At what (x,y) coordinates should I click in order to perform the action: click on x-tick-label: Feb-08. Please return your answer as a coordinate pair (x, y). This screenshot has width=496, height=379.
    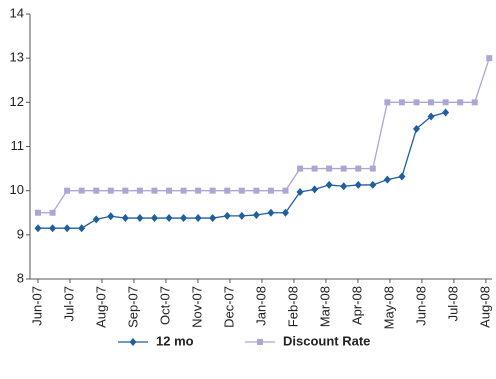
    Looking at the image, I should click on (292, 306).